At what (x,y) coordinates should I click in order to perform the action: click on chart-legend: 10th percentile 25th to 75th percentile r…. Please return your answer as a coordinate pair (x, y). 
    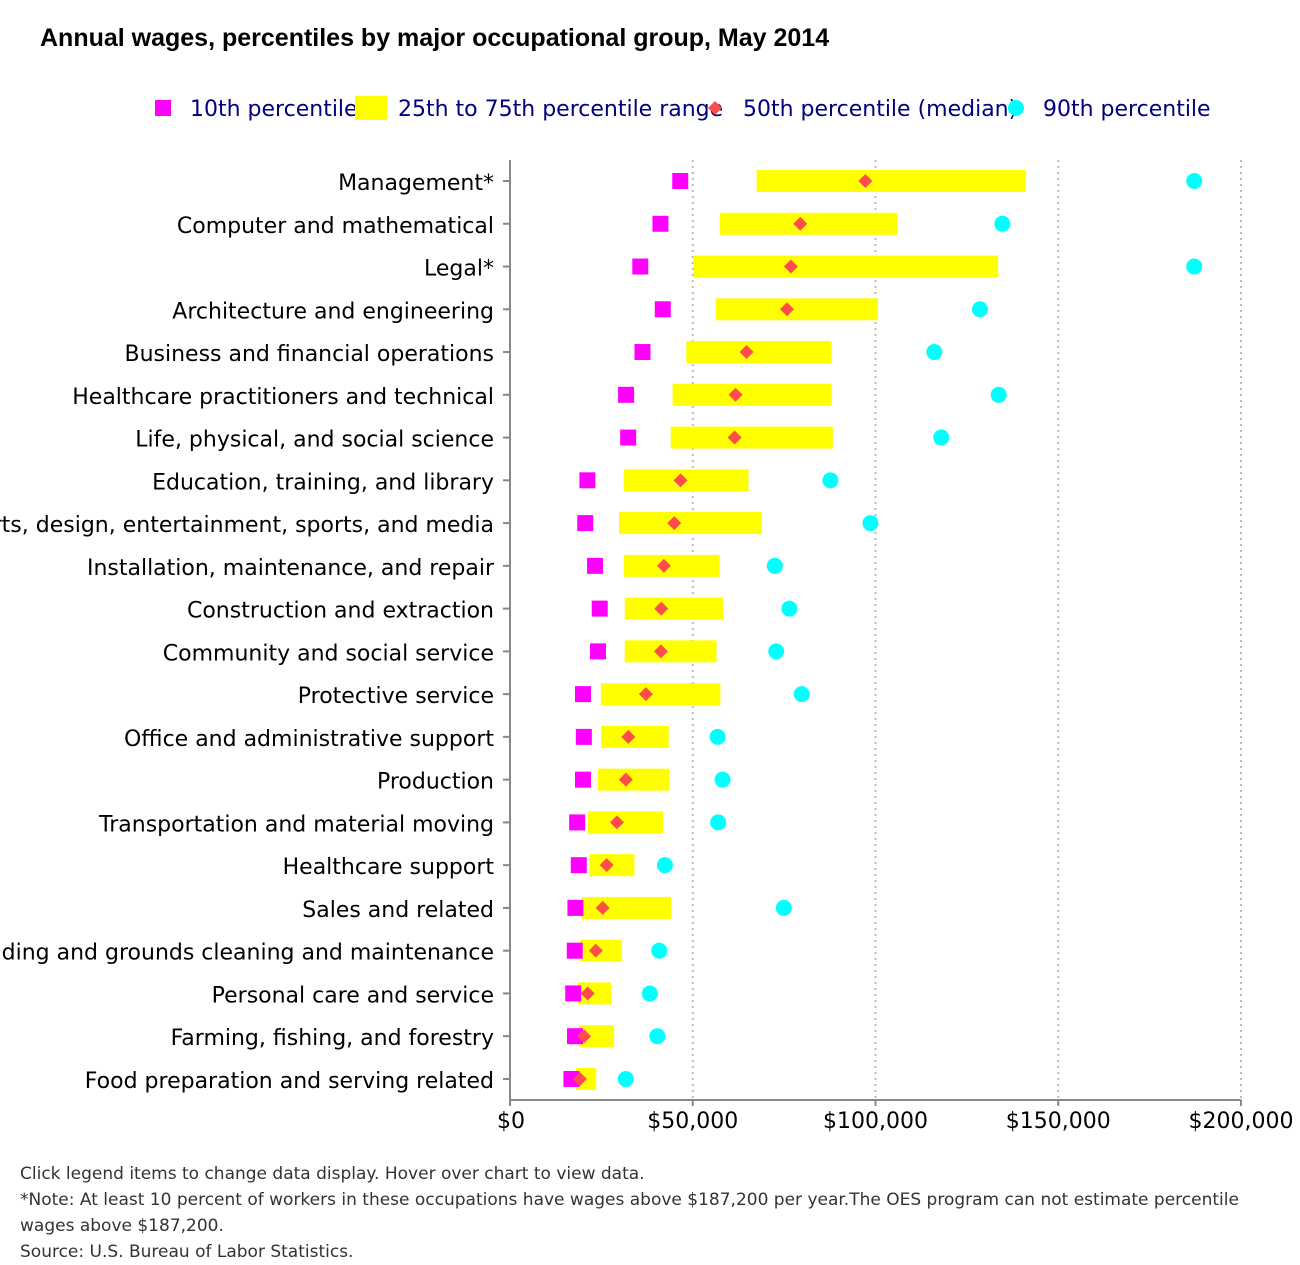
    Looking at the image, I should click on (683, 109).